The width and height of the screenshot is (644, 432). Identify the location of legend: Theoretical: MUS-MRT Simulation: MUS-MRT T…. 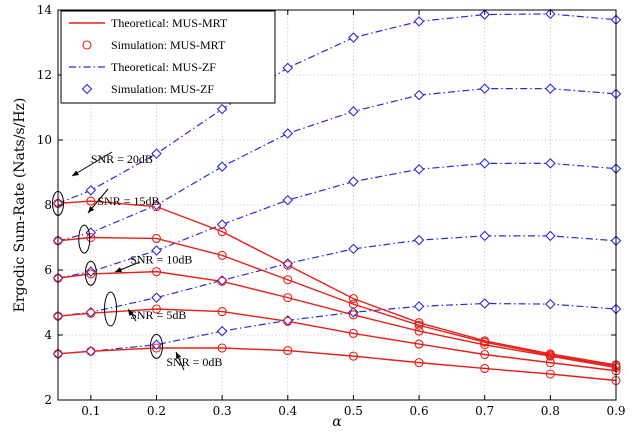
(168, 57).